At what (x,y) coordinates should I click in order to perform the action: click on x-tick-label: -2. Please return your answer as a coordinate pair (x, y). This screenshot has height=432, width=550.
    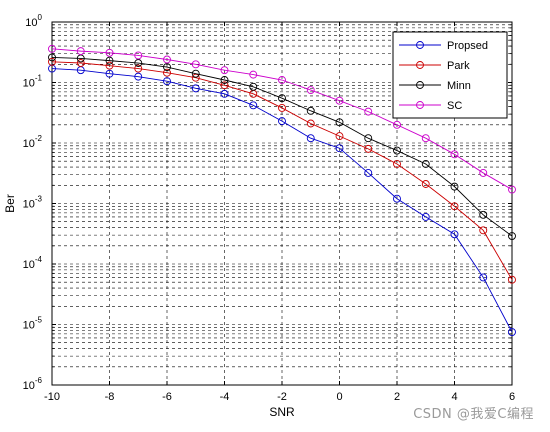
    Looking at the image, I should click on (282, 397).